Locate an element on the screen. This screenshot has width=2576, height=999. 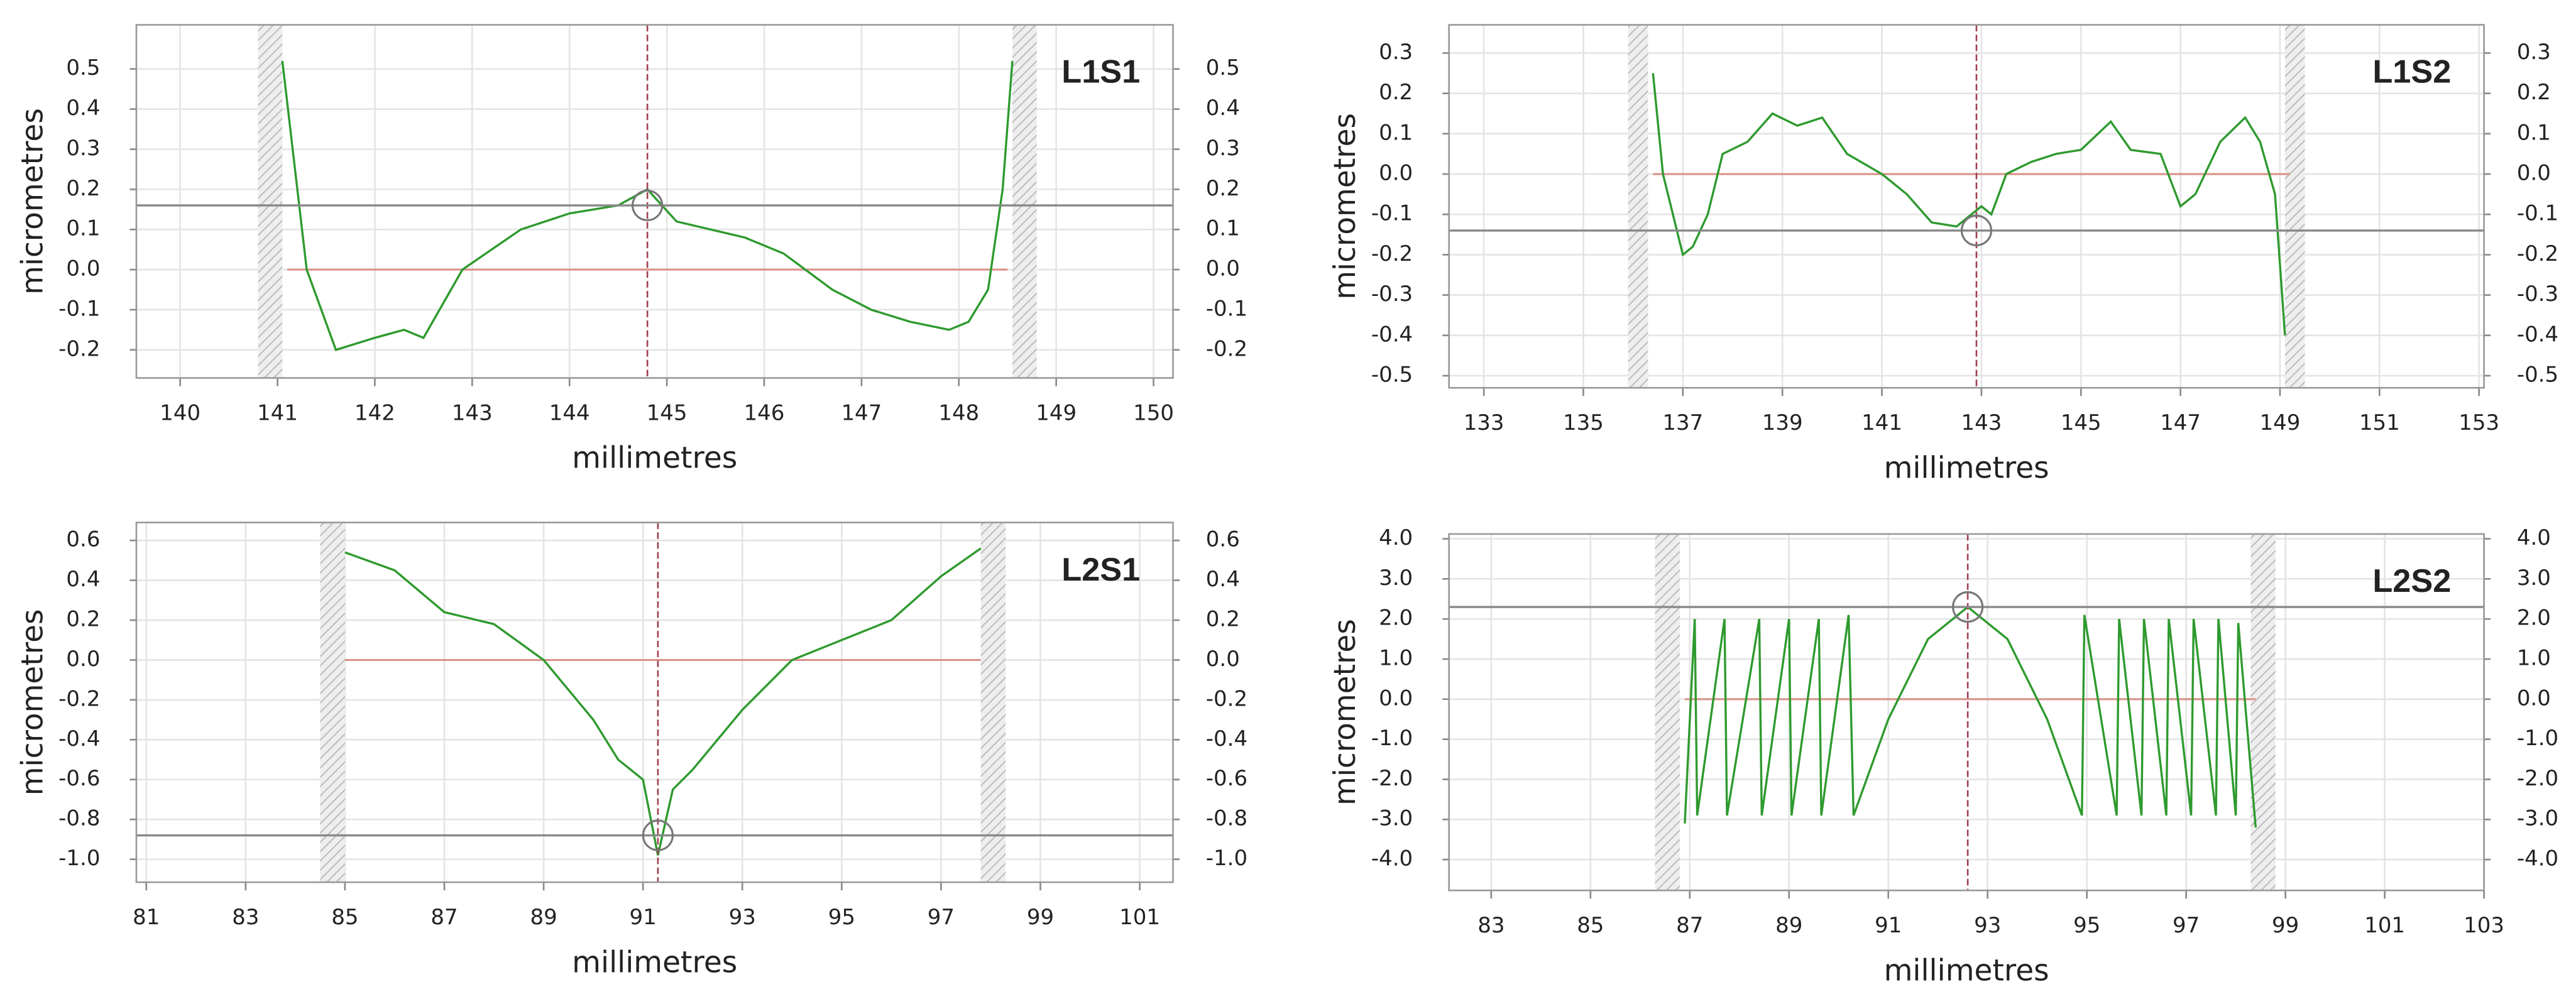
y2-tick-label: -0.4 is located at coordinates (2537, 334).